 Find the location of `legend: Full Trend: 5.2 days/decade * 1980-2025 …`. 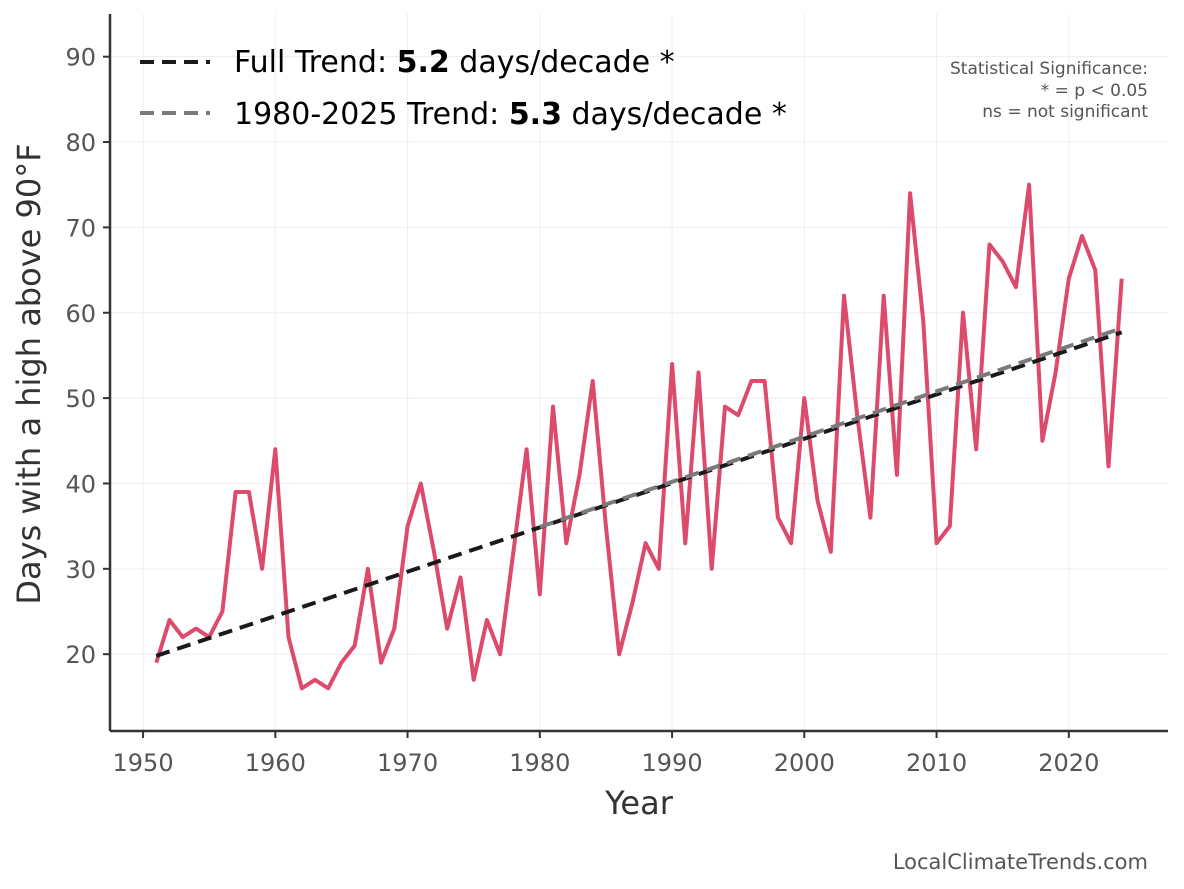

legend: Full Trend: 5.2 days/decade * 1980-2025 … is located at coordinates (463, 88).